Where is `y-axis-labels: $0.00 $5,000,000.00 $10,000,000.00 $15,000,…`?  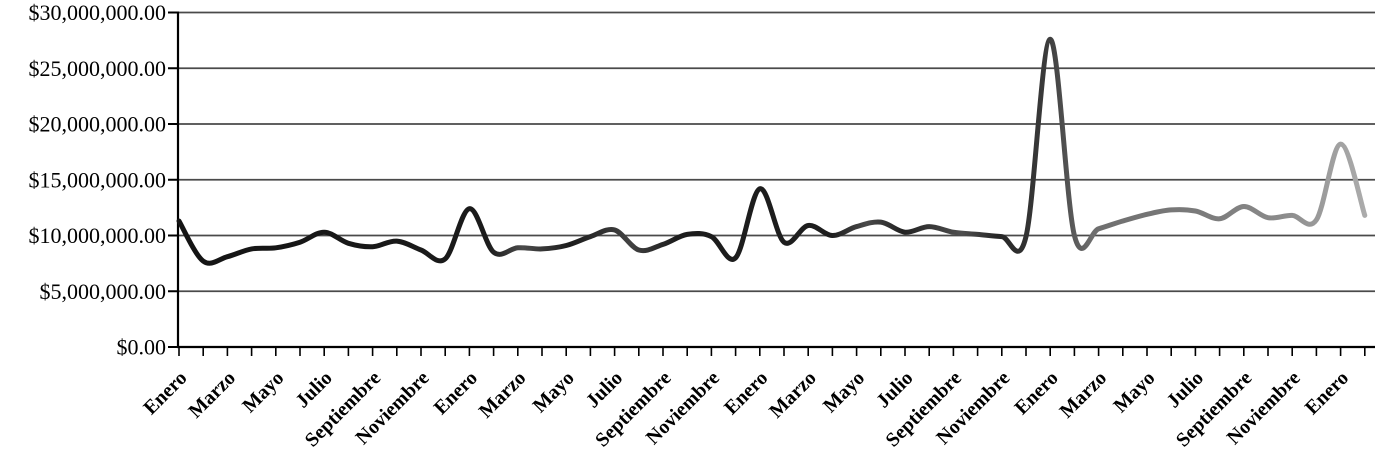
y-axis-labels: $0.00 $5,000,000.00 $10,000,000.00 $15,000,… is located at coordinates (98, 180).